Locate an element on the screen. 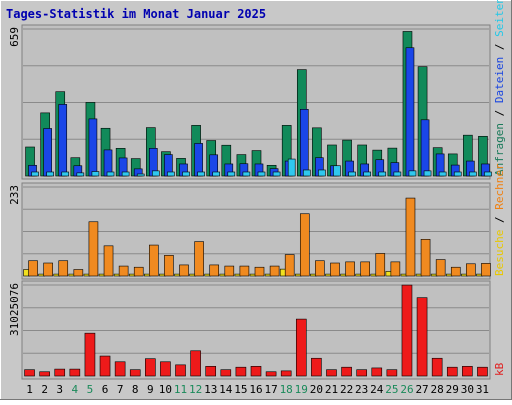 The width and height of the screenshot is (512, 405). x-tick-7: 7 is located at coordinates (120, 389).